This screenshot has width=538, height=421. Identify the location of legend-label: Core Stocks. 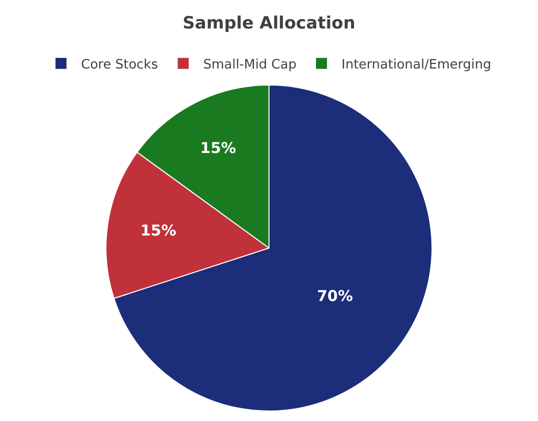
(119, 65).